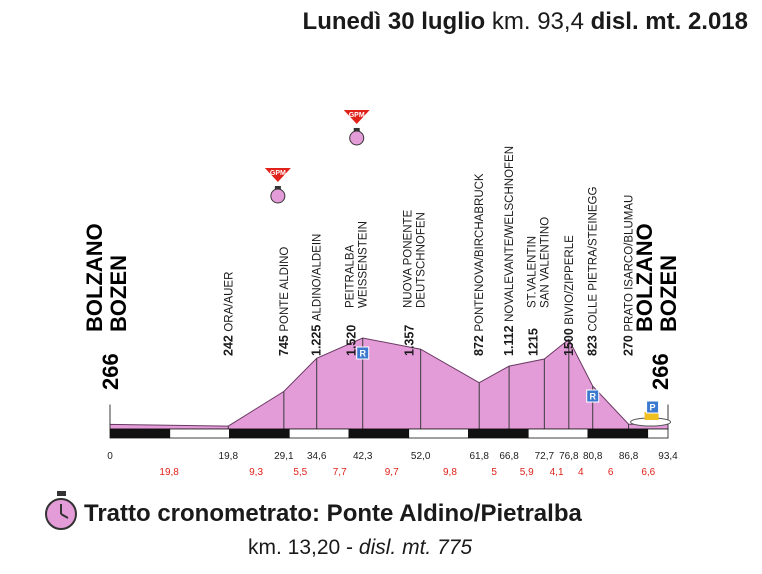  I want to click on waypoint-altitude: 1.357, so click(410, 340).